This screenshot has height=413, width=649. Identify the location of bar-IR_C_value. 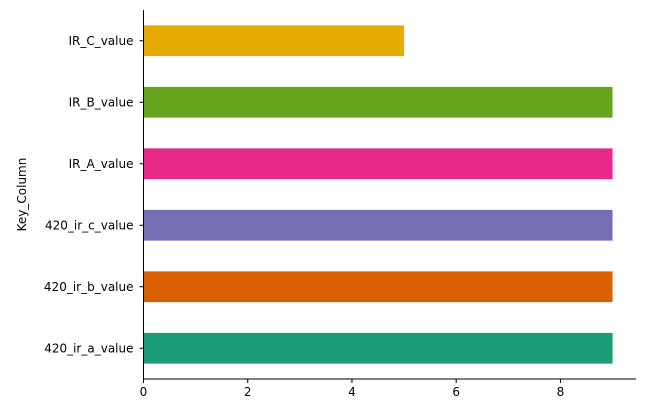
(274, 41).